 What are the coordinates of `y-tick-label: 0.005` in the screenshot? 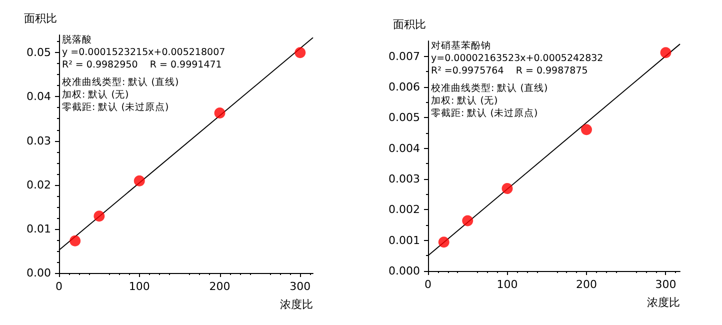 It's located at (404, 117).